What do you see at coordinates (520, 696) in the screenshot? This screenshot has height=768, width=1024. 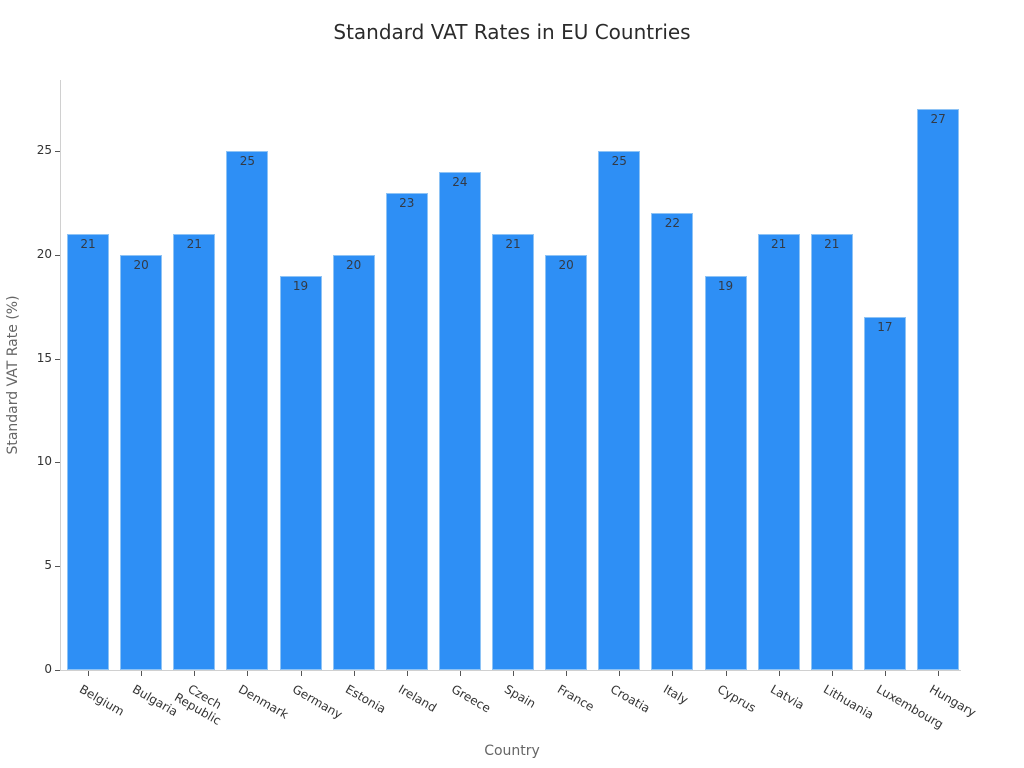 I see `x-tick-label: Spain` at bounding box center [520, 696].